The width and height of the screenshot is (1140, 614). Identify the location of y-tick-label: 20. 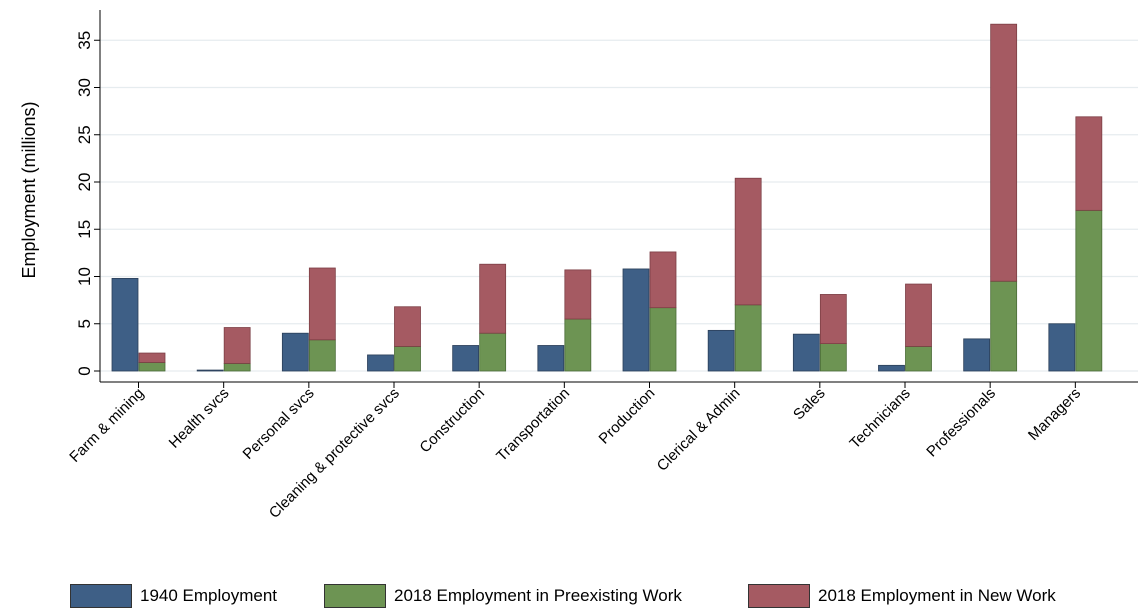
(84, 182).